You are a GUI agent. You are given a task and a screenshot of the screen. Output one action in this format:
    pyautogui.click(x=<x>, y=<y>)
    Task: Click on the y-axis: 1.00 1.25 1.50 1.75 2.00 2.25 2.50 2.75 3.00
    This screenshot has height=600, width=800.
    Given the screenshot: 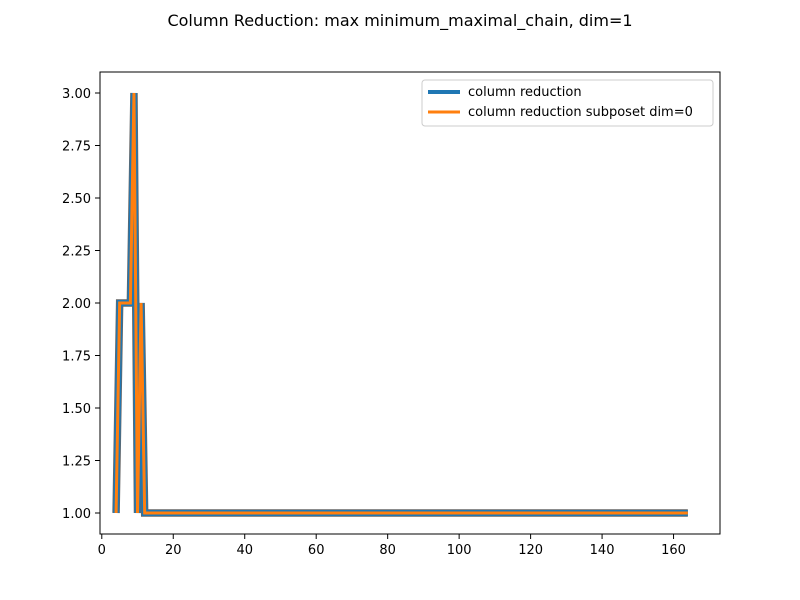 What is the action you would take?
    pyautogui.click(x=81, y=304)
    